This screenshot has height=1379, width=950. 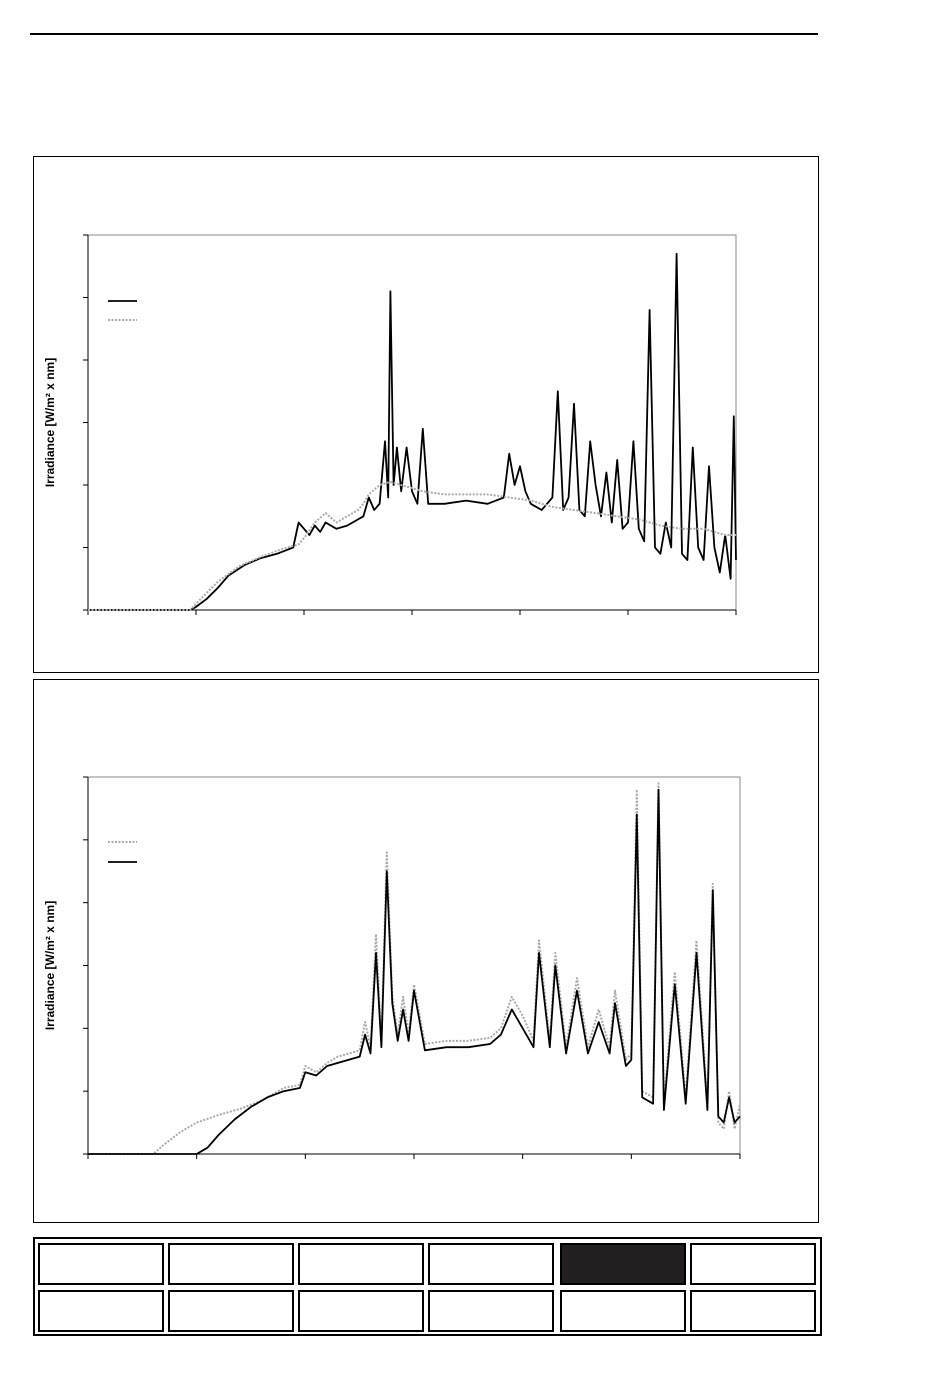 What do you see at coordinates (623, 1264) in the screenshot?
I see `nav-cell-r1-c5-active` at bounding box center [623, 1264].